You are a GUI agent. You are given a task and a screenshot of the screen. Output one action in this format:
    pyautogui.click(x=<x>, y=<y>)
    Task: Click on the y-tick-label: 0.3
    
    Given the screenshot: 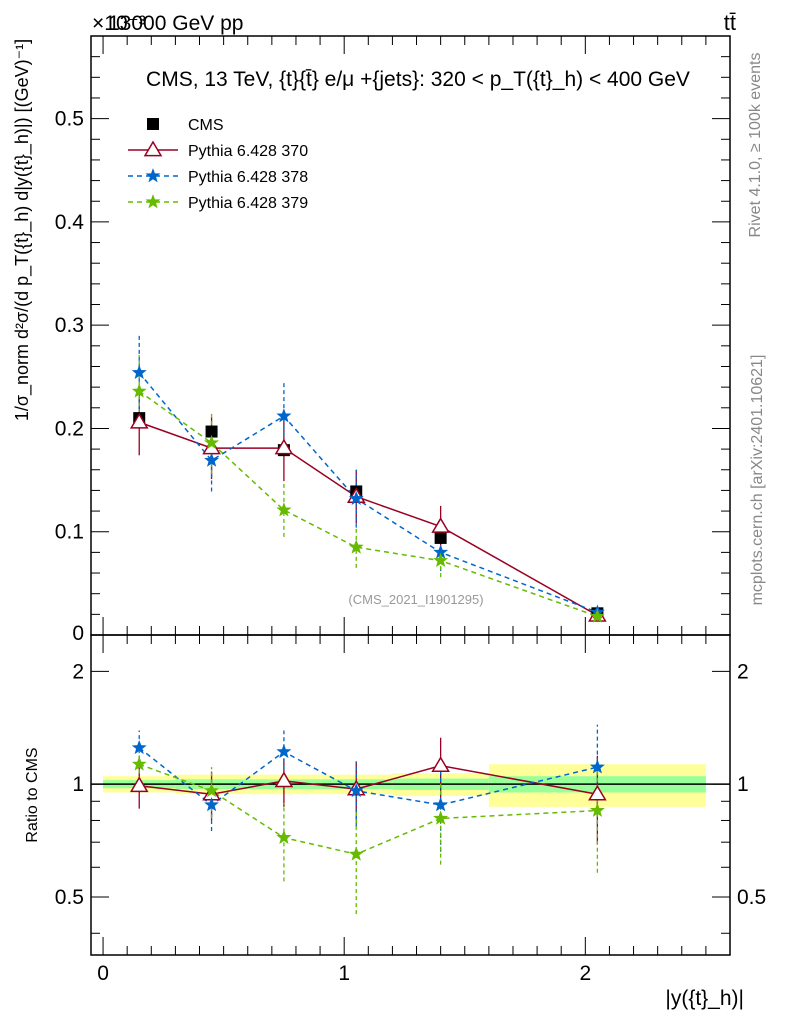 What is the action you would take?
    pyautogui.click(x=69, y=325)
    